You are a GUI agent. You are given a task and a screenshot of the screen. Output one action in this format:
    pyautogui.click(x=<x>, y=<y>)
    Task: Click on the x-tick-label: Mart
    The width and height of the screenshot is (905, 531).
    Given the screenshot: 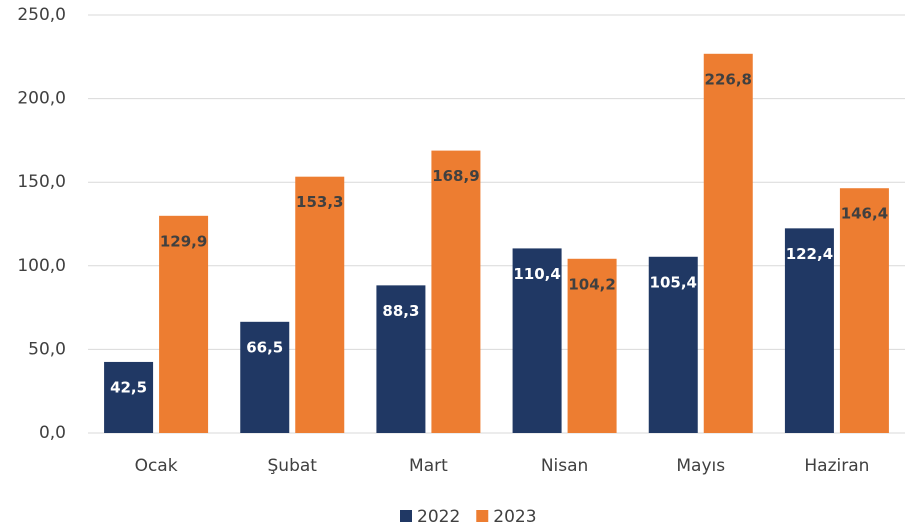 What is the action you would take?
    pyautogui.click(x=428, y=466)
    